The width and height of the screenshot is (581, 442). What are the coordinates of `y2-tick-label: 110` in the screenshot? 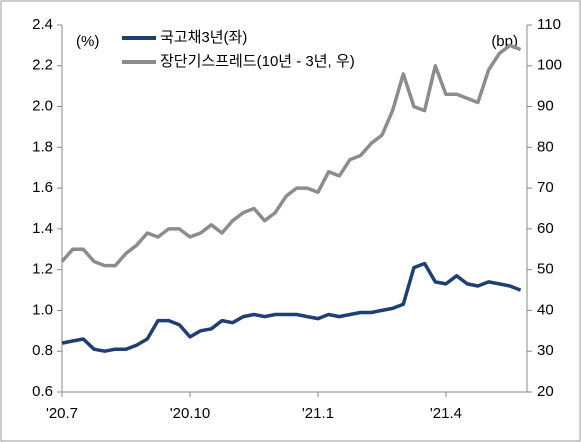 It's located at (549, 24).